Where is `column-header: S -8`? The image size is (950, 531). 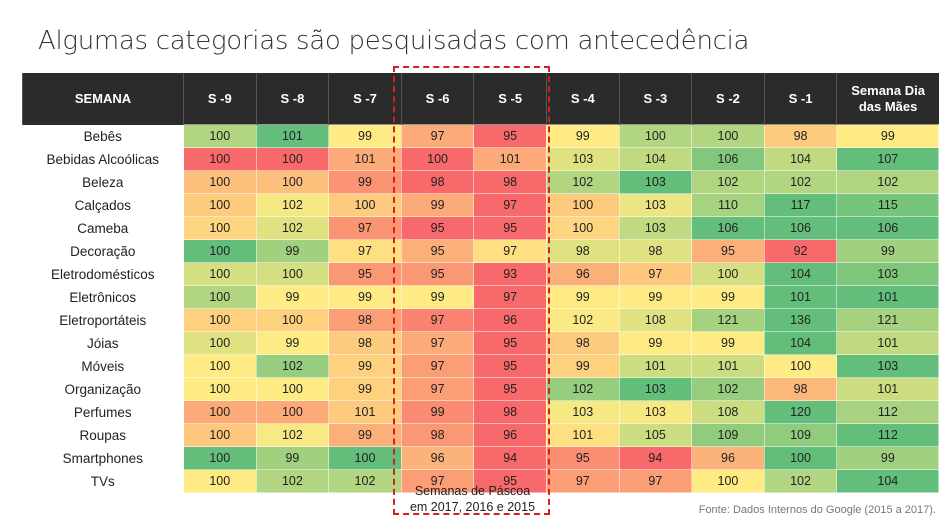 column-header: S -8 is located at coordinates (292, 99).